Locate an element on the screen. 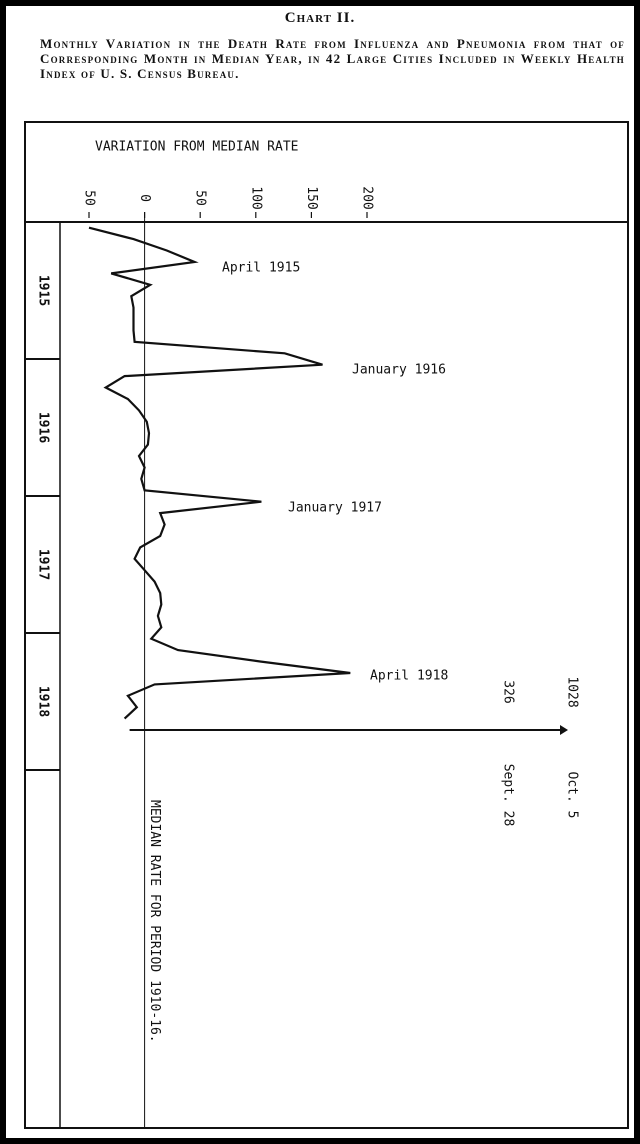  axis-label: VARIATION FROM MEDIAN RATE is located at coordinates (197, 147).